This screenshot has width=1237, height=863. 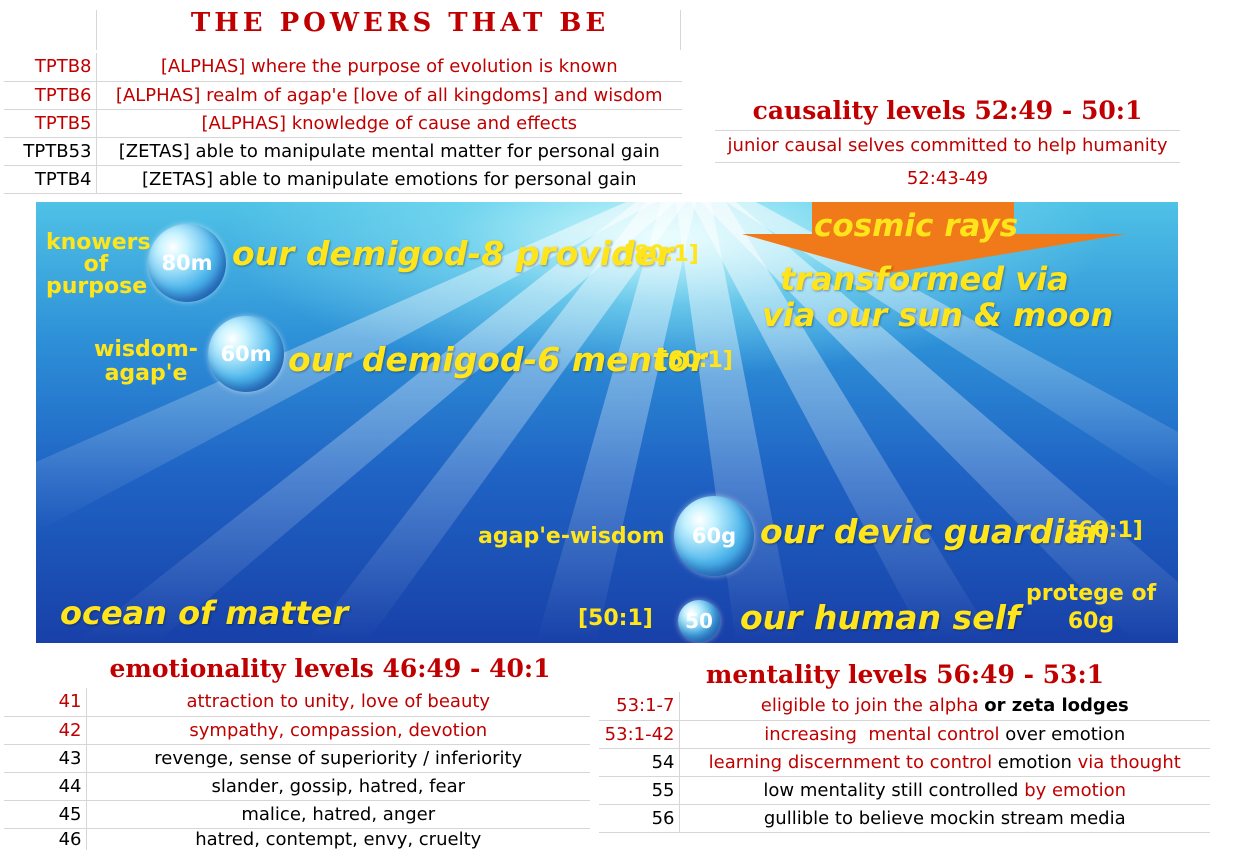 I want to click on bubble-60g: 60g, so click(x=714, y=536).